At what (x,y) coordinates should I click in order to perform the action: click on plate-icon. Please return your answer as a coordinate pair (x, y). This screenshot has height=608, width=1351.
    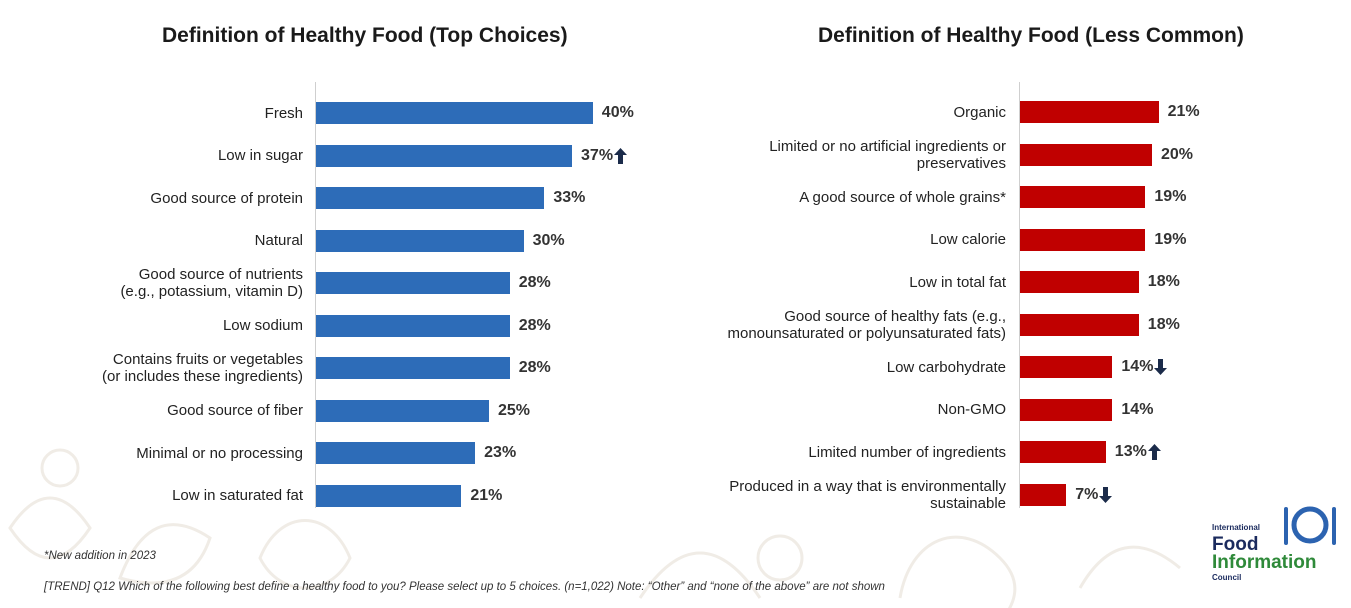
    Looking at the image, I should click on (1310, 525).